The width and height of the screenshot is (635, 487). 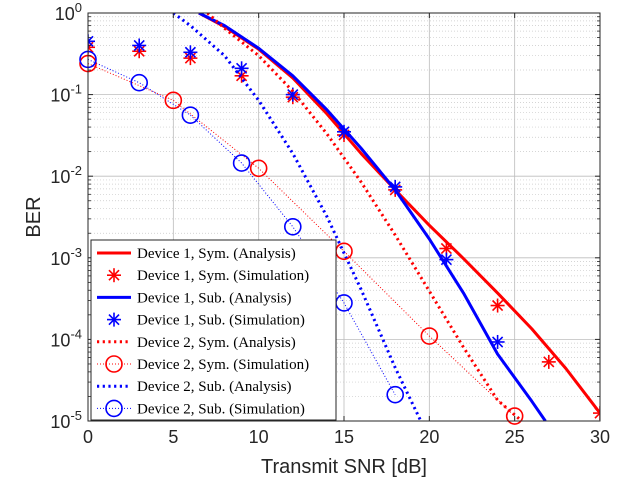 I want to click on x-tick-label: 10, so click(x=259, y=437).